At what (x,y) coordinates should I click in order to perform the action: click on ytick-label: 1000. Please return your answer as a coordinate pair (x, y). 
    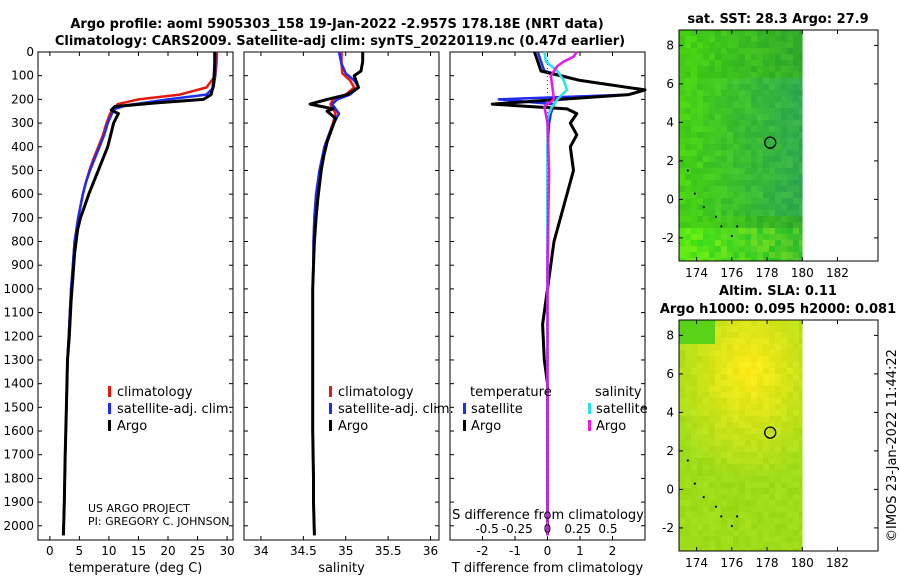
    Looking at the image, I should click on (18, 289).